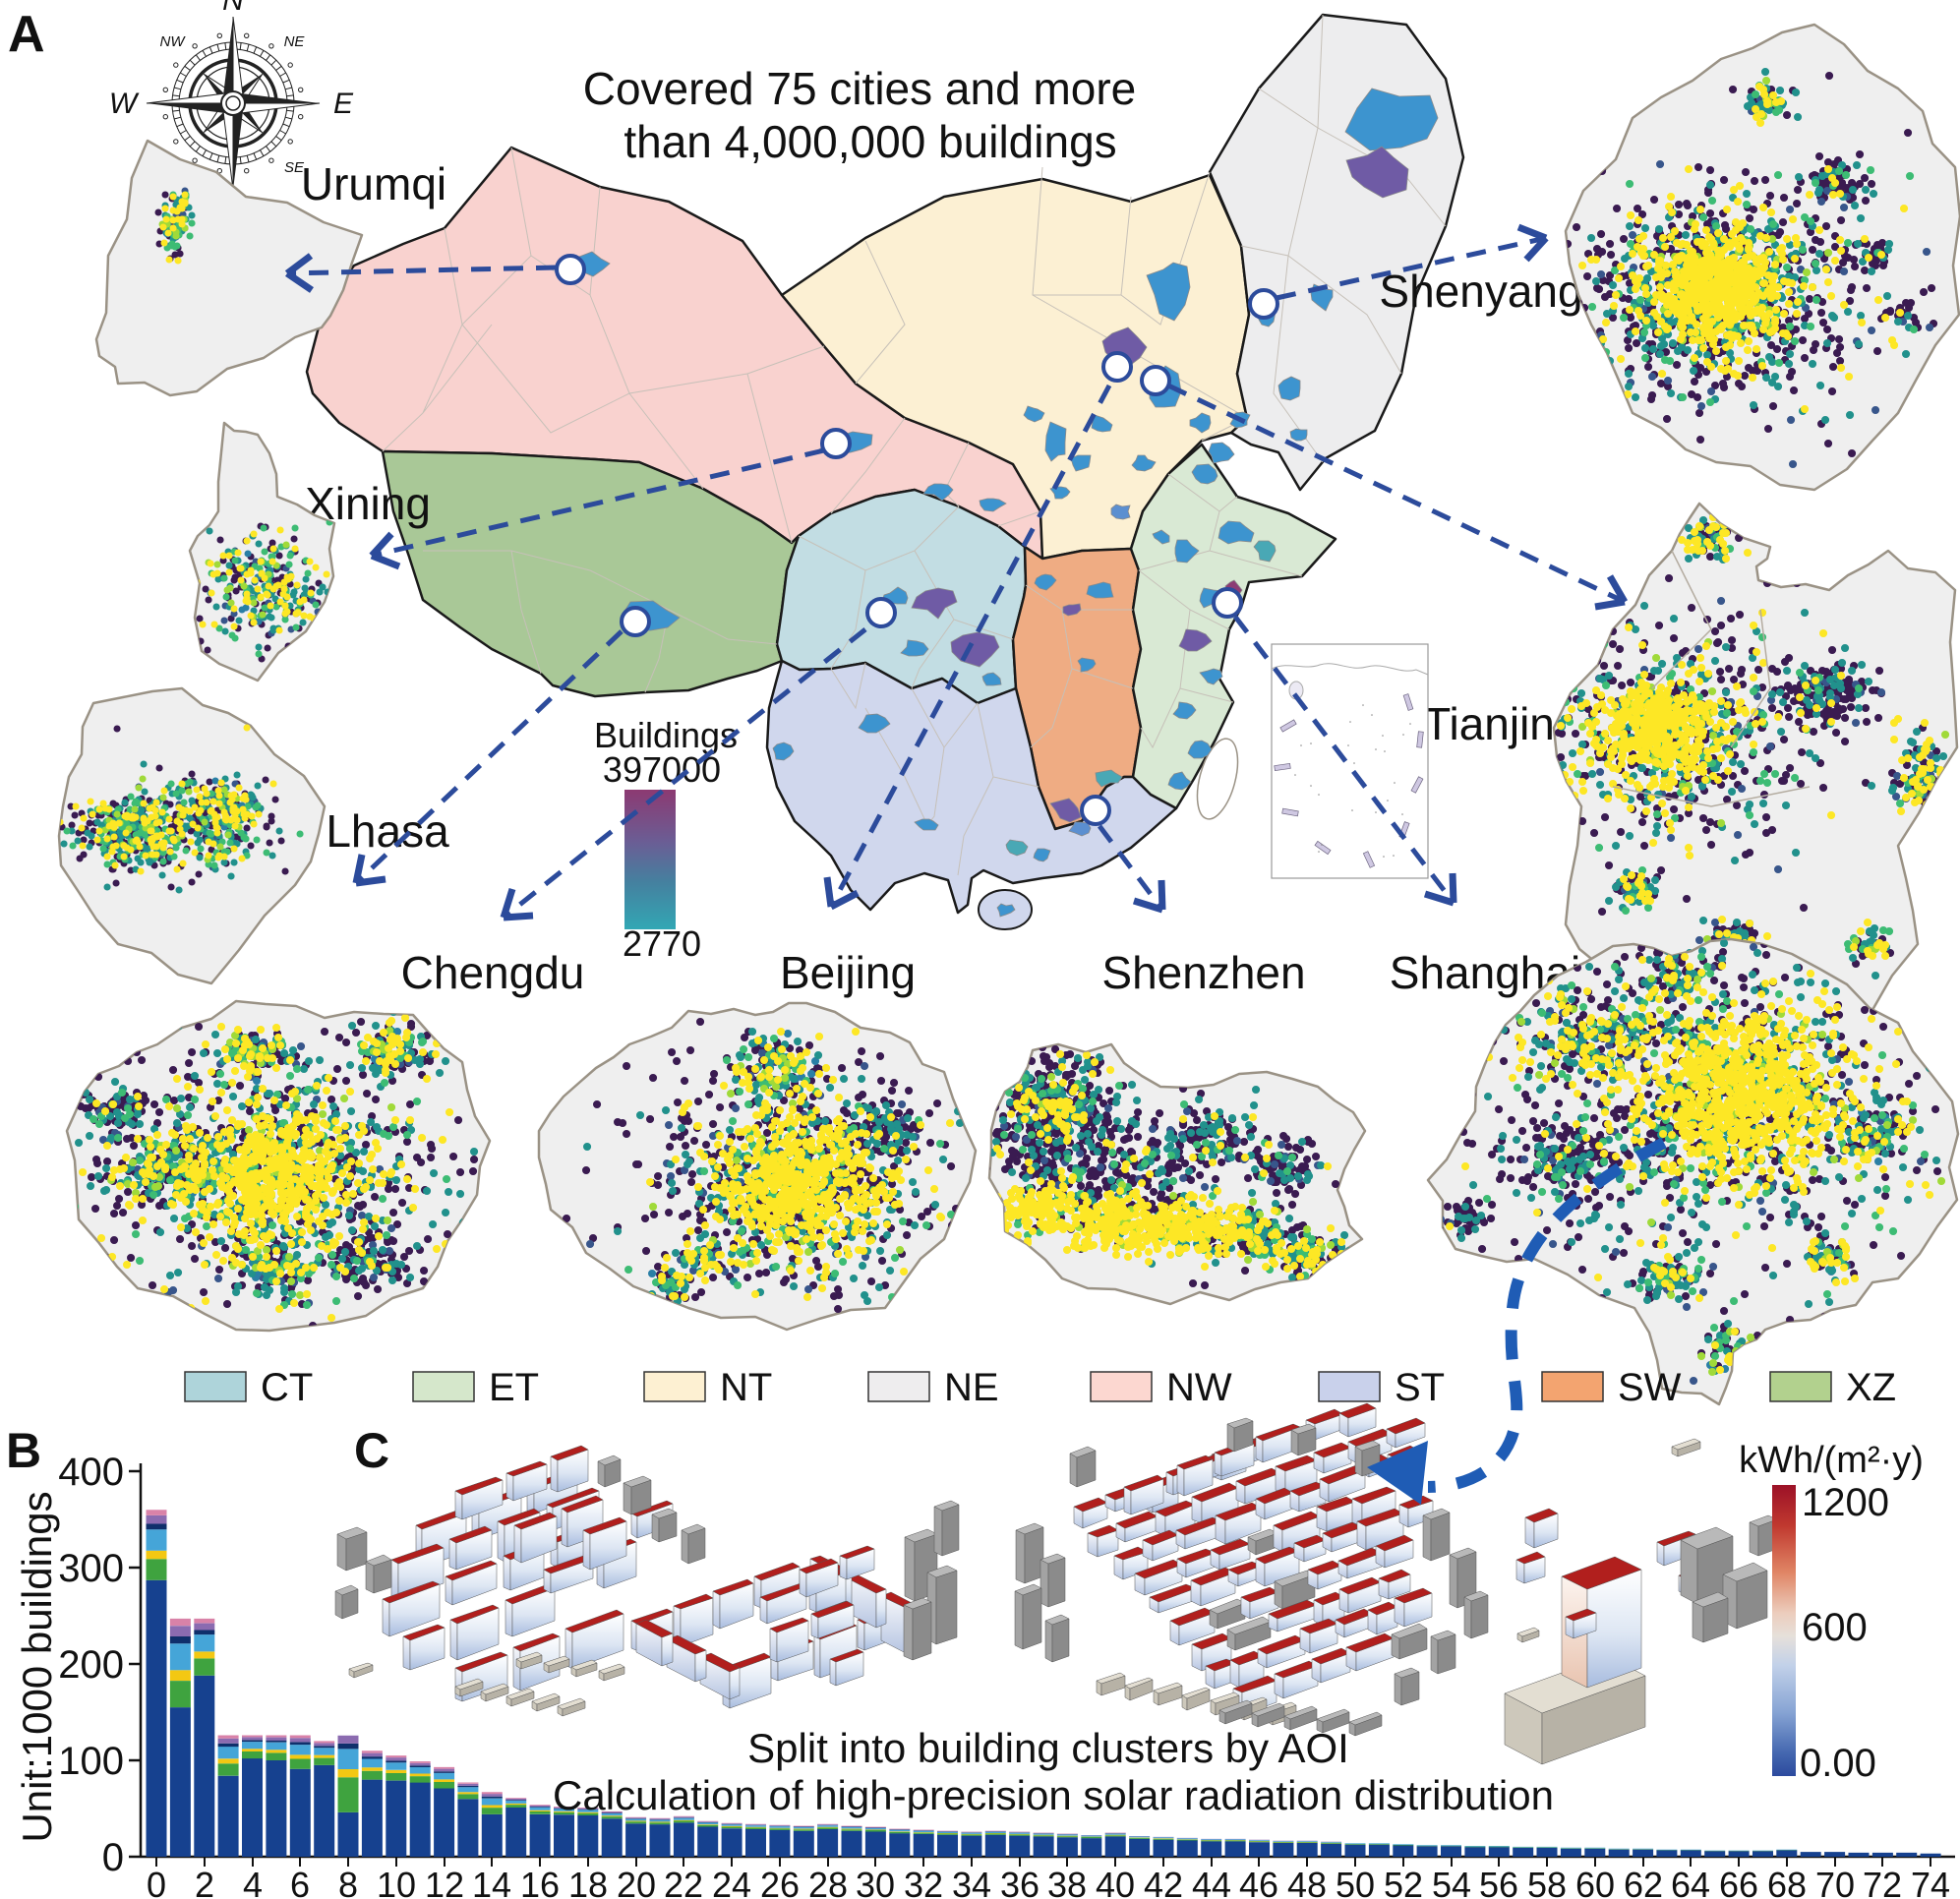  I want to click on svg-text: 28, so click(828, 1882).